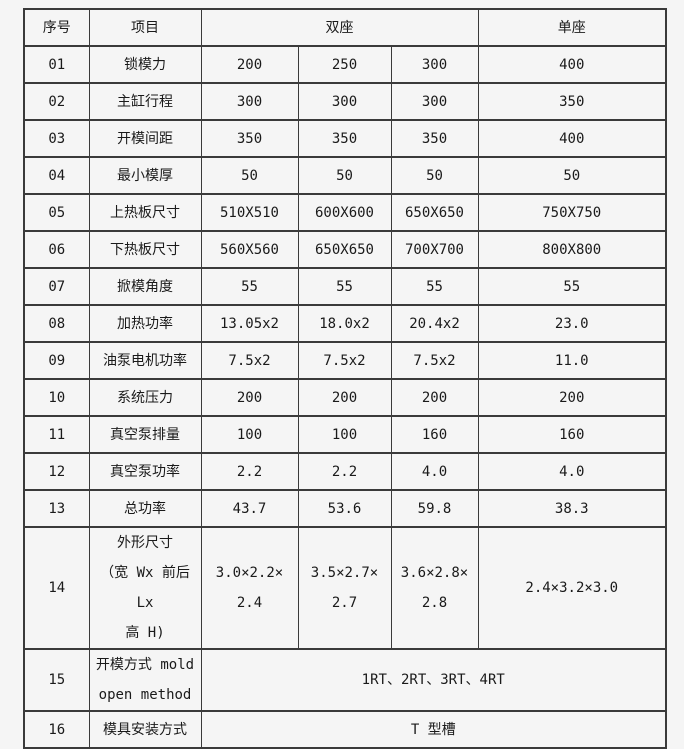  I want to click on table-row: 09 油泵电机功率 7.5x2 7.5x2 7.5x2 11.0, so click(345, 360).